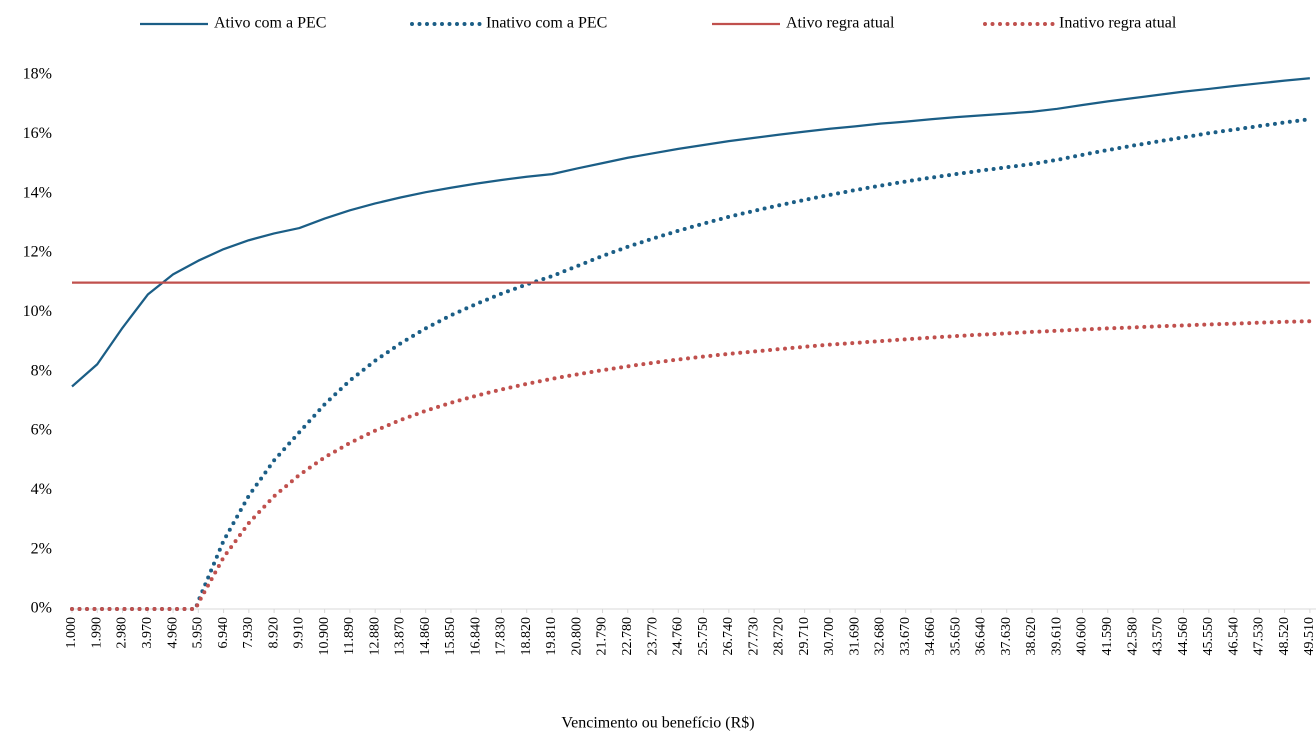  I want to click on x-tick-label: 1.990, so click(96, 633).